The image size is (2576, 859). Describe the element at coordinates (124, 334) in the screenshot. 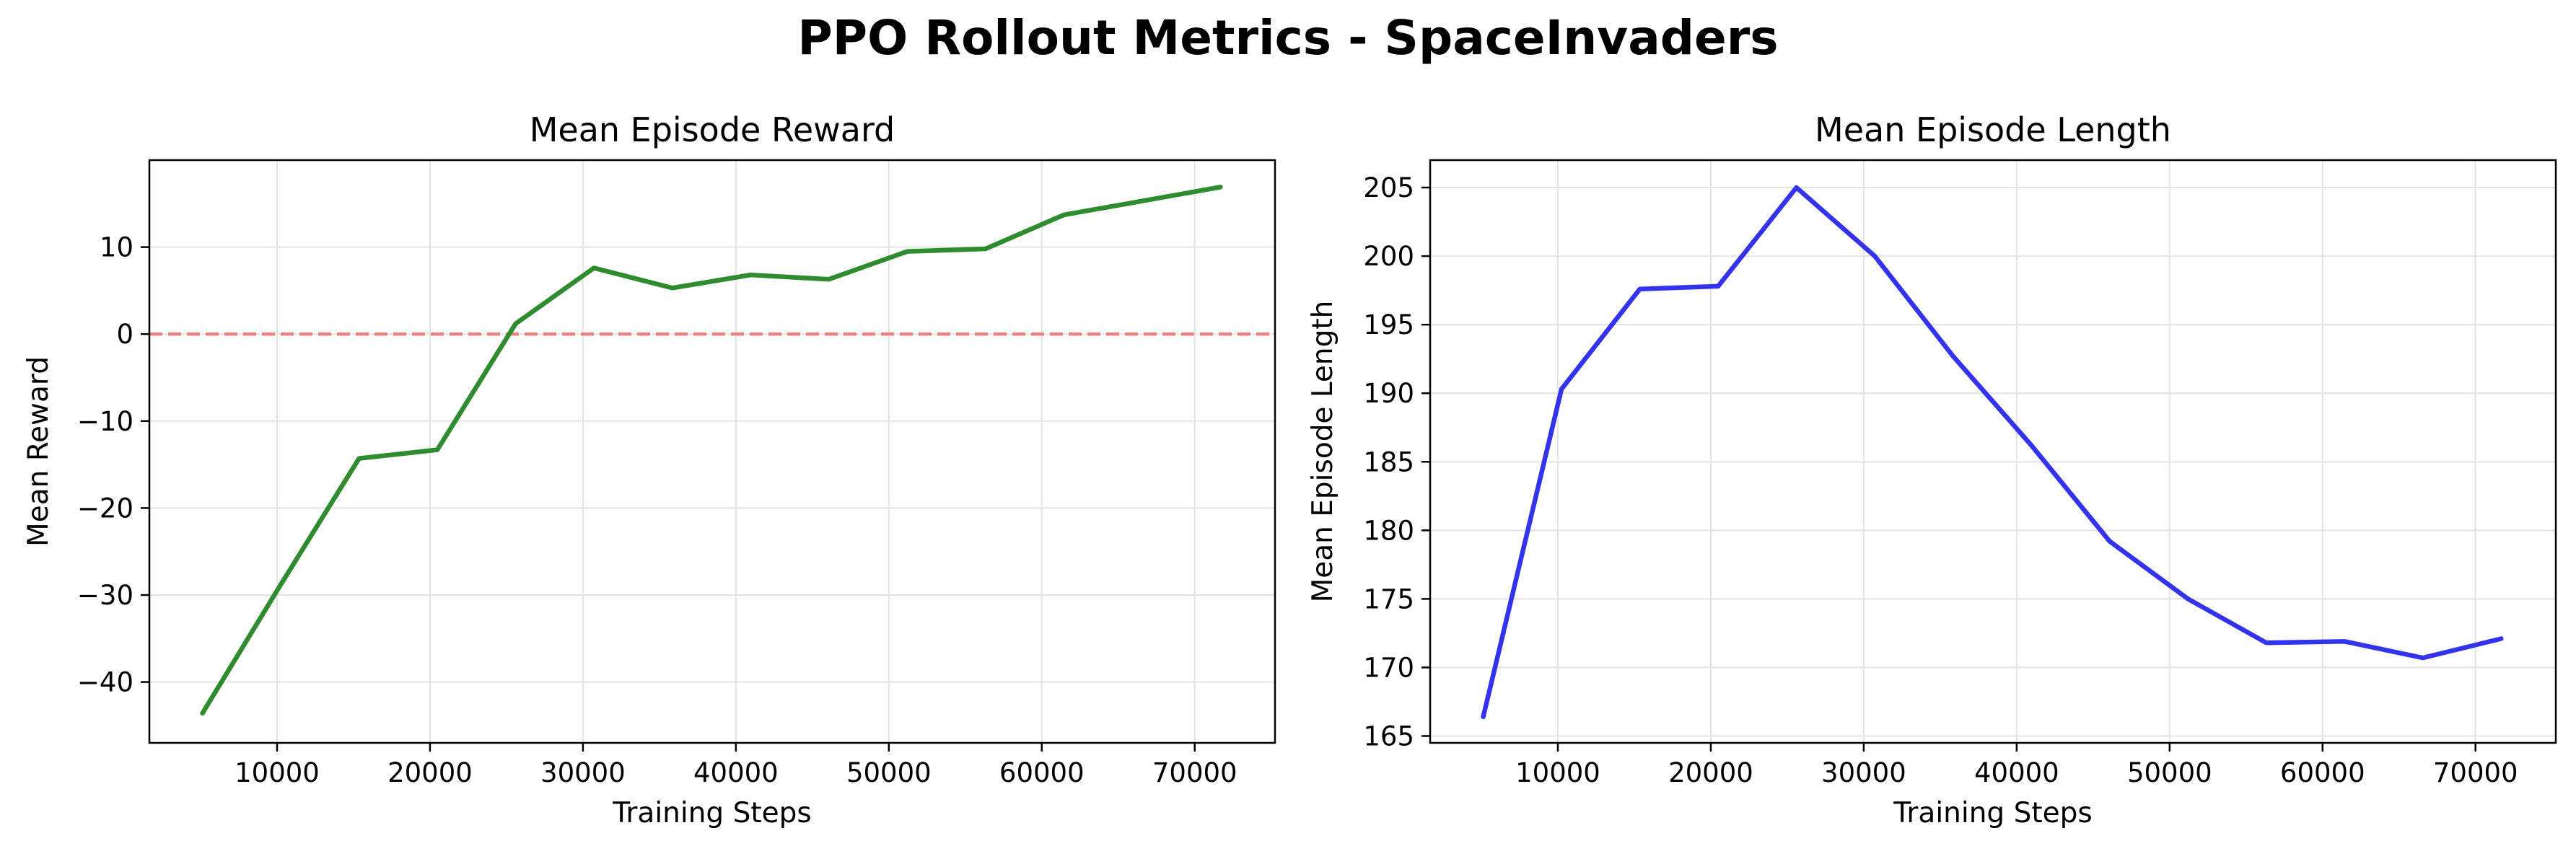

I see `y-tick-label: 0` at that location.